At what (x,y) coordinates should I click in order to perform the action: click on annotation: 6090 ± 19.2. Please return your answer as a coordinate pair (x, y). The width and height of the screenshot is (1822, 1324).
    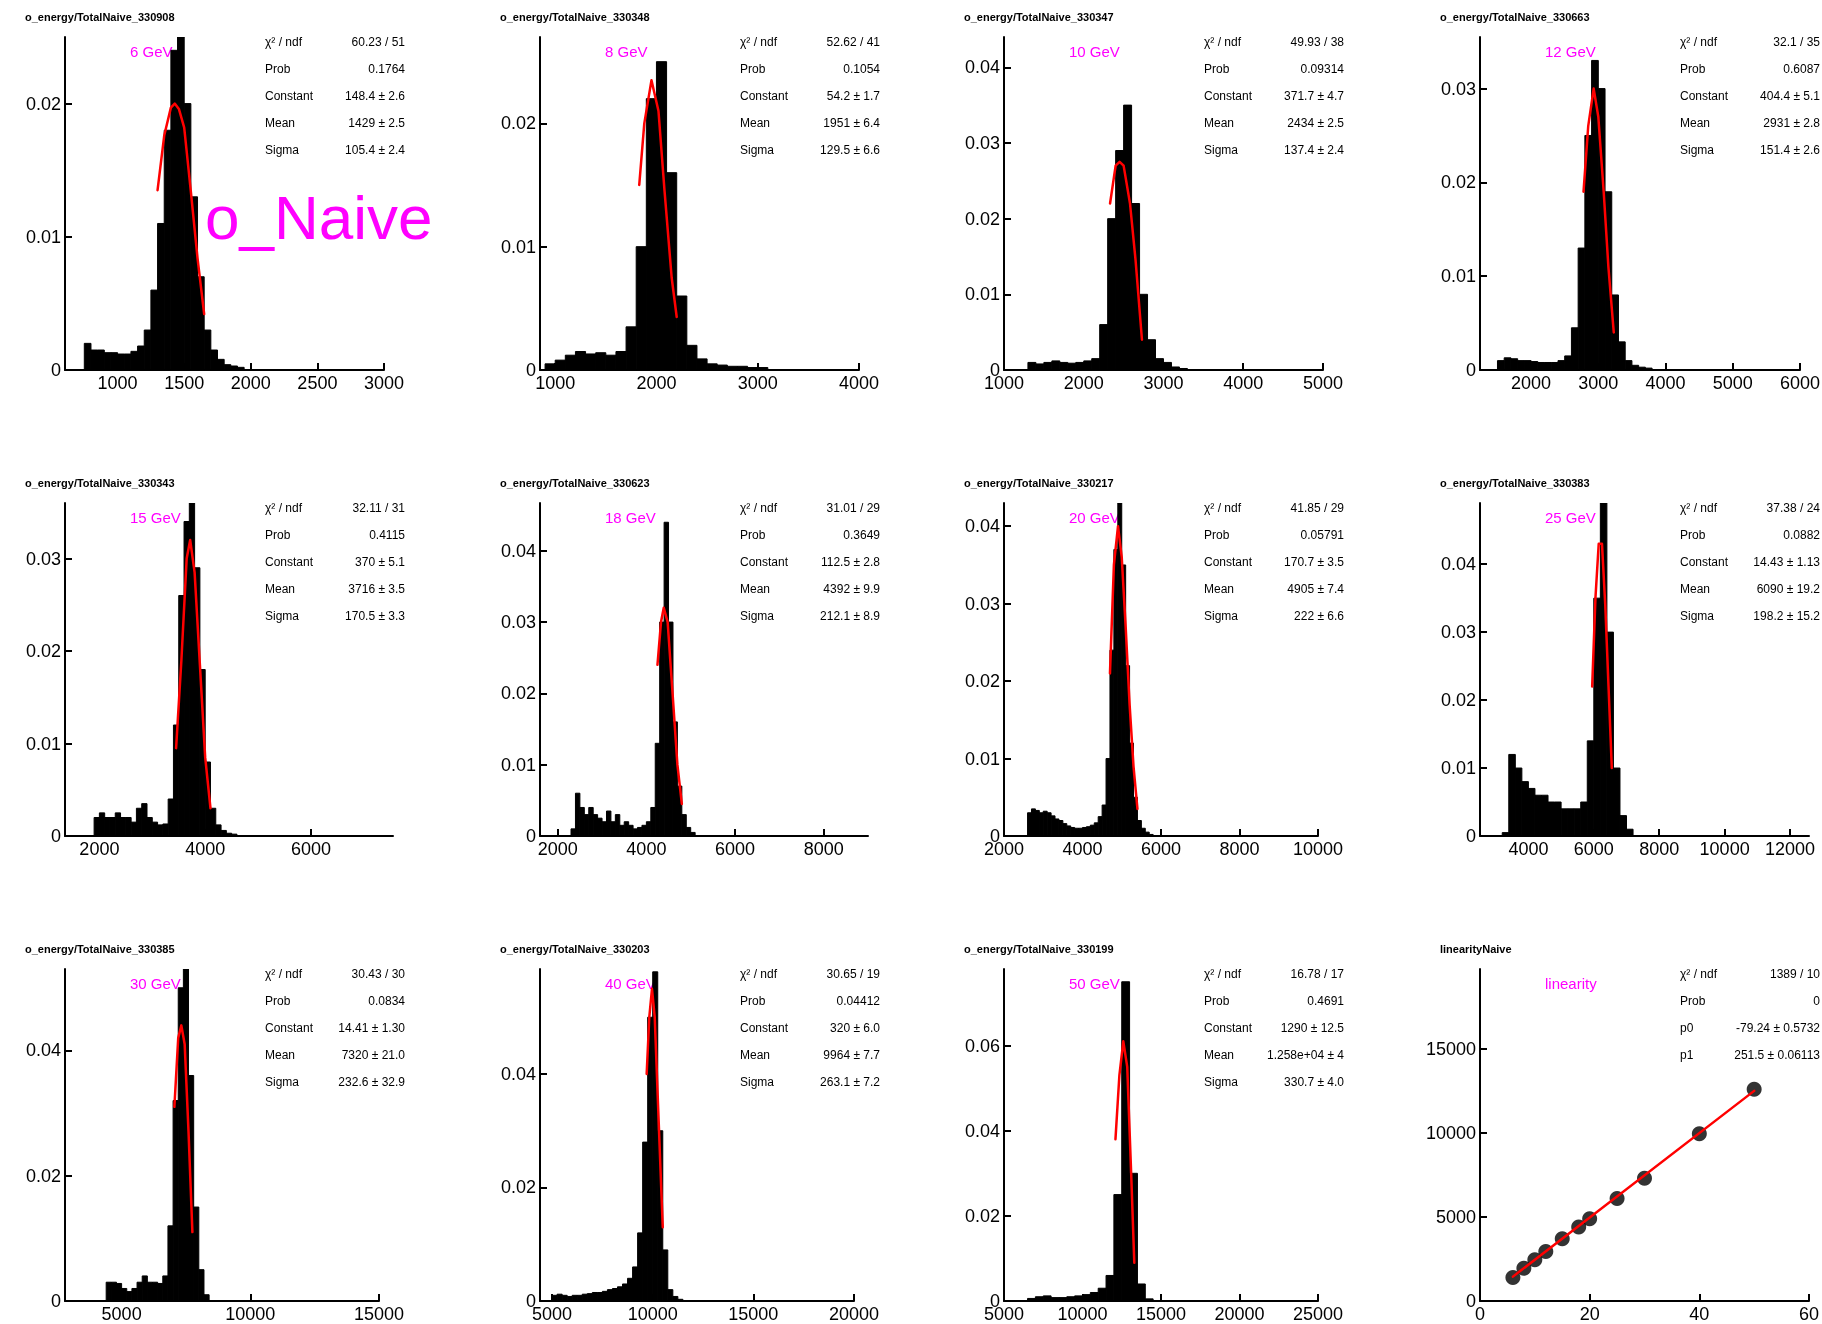
    Looking at the image, I should click on (1788, 589).